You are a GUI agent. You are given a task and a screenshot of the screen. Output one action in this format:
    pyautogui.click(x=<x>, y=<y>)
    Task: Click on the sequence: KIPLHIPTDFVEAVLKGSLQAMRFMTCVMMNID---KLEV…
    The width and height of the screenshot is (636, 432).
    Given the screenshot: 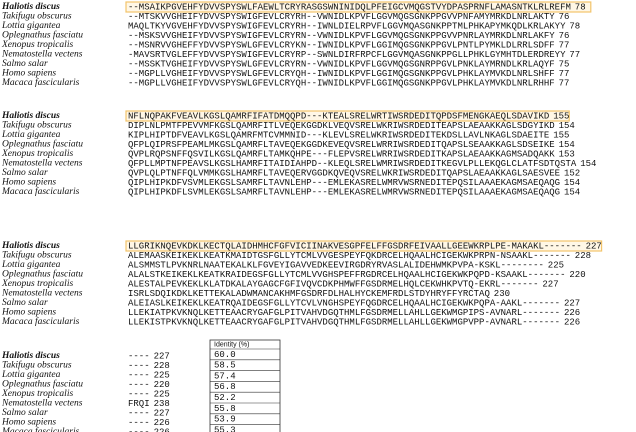 What is the action you would take?
    pyautogui.click(x=338, y=135)
    